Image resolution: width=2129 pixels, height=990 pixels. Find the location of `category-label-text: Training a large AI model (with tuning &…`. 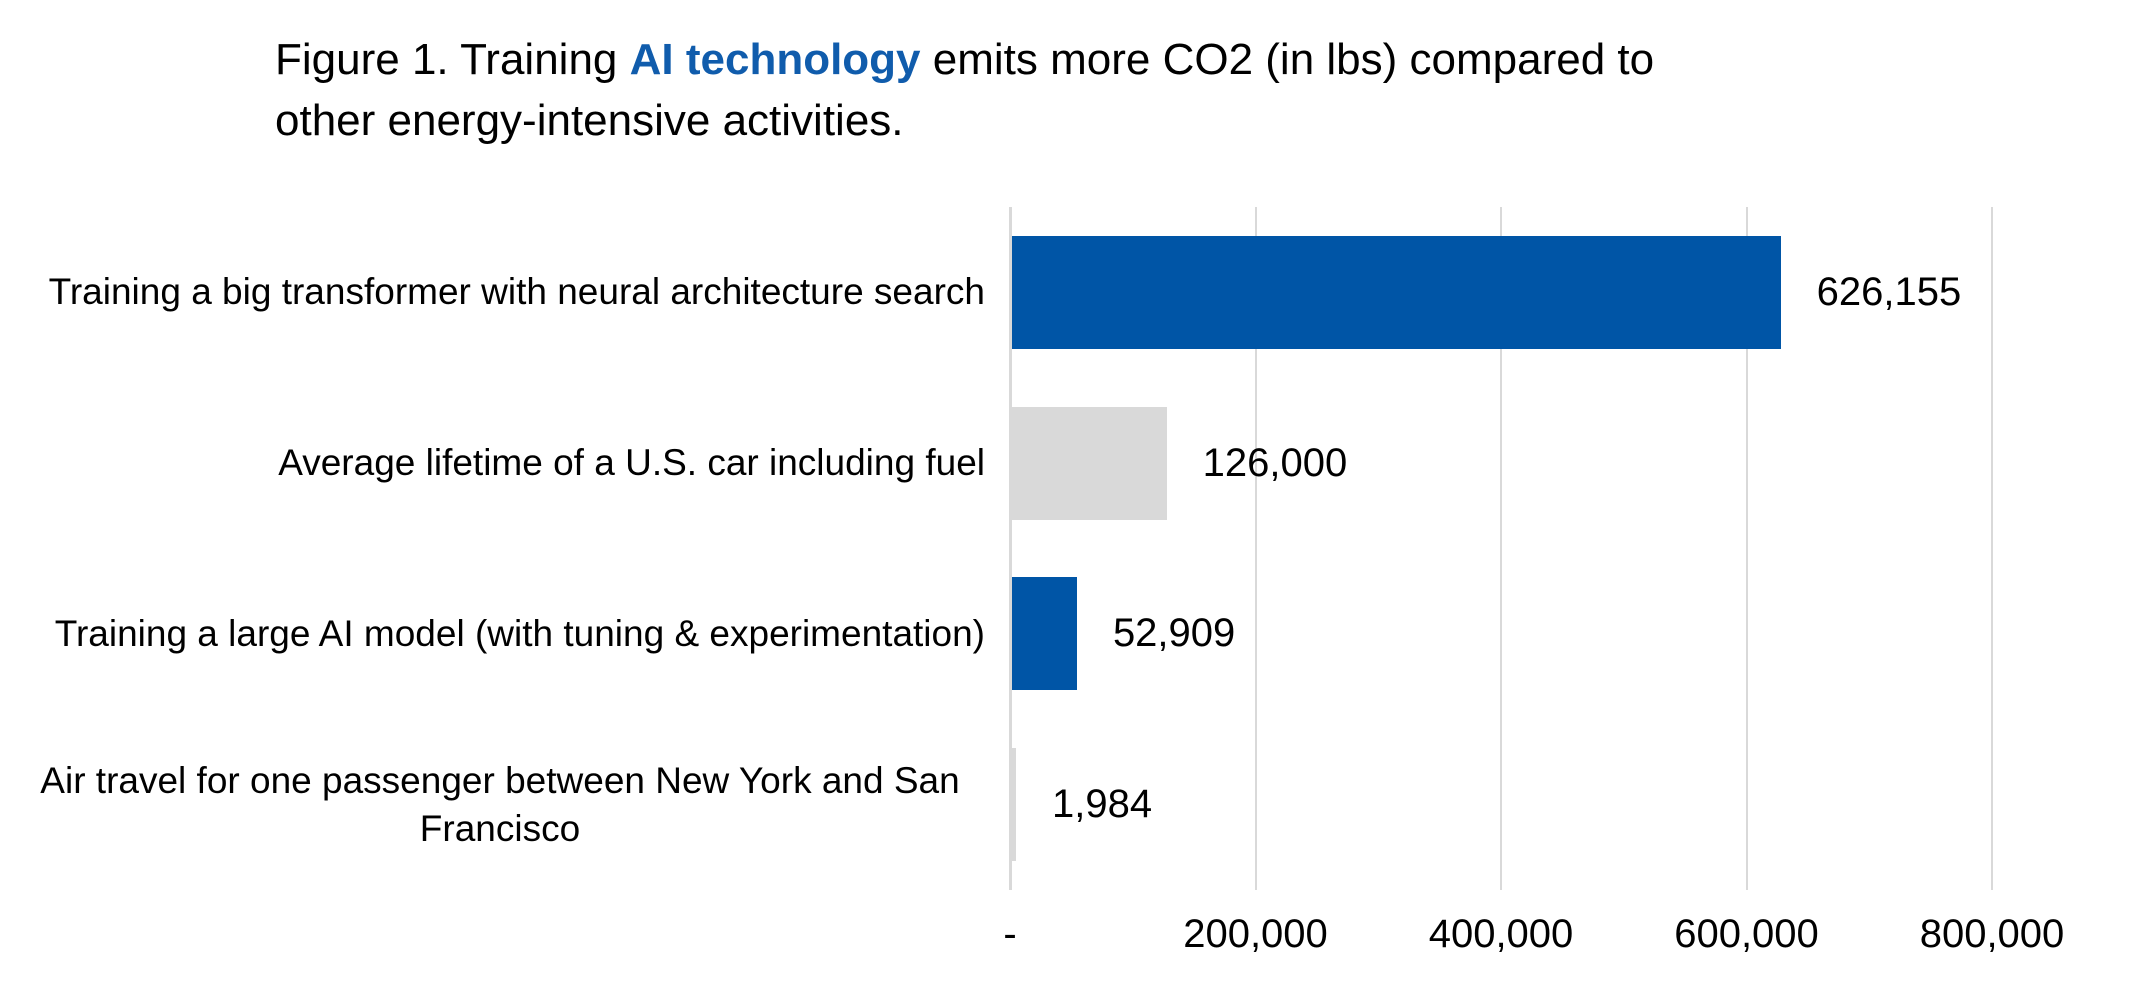

category-label-text: Training a large AI model (with tuning &… is located at coordinates (519, 633).